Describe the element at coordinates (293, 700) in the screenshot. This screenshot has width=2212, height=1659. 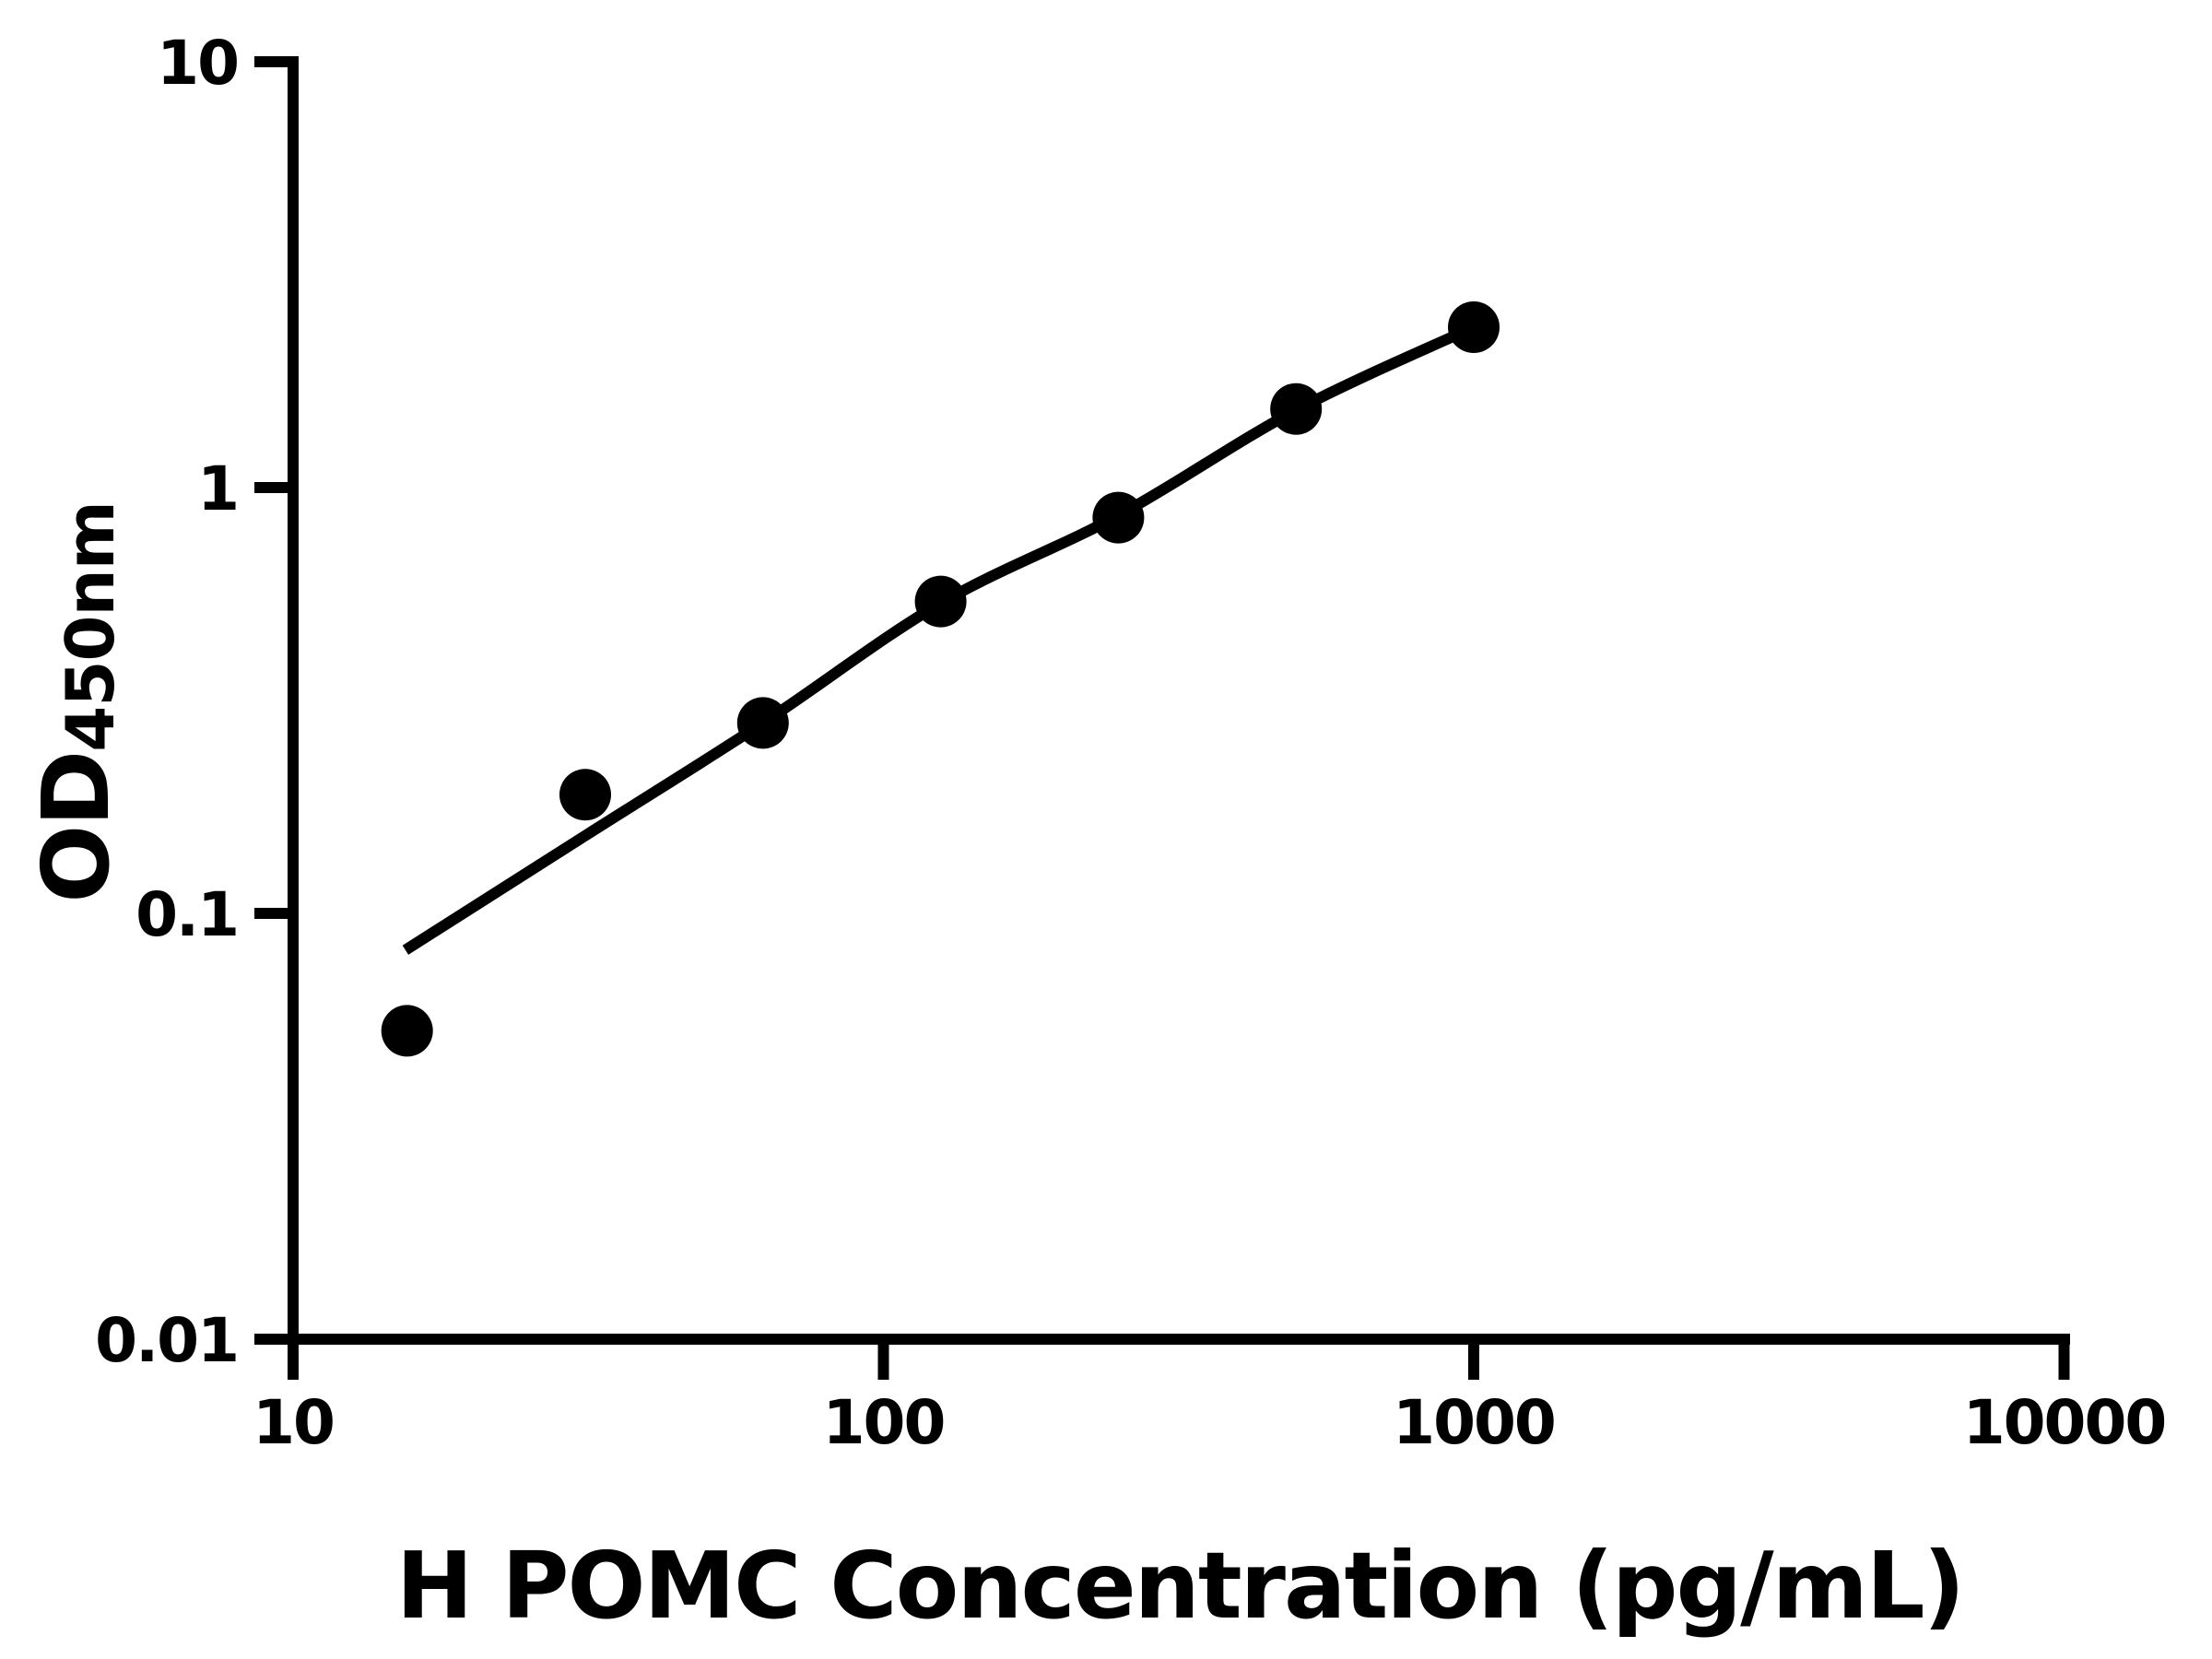
I see `y-axis-spine` at that location.